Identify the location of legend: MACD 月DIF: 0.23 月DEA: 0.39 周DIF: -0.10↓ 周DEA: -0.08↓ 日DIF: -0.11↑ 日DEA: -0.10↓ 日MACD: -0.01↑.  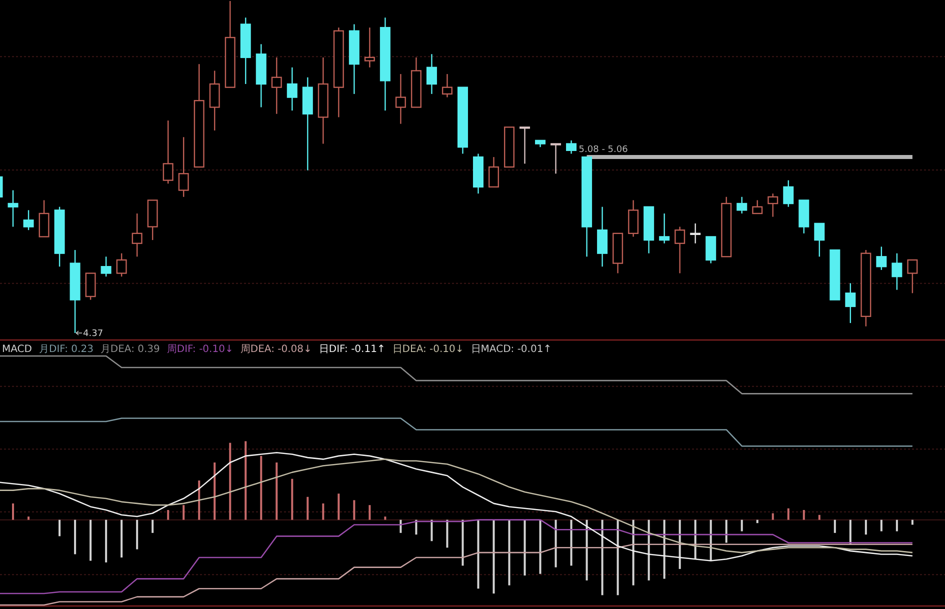
(277, 349).